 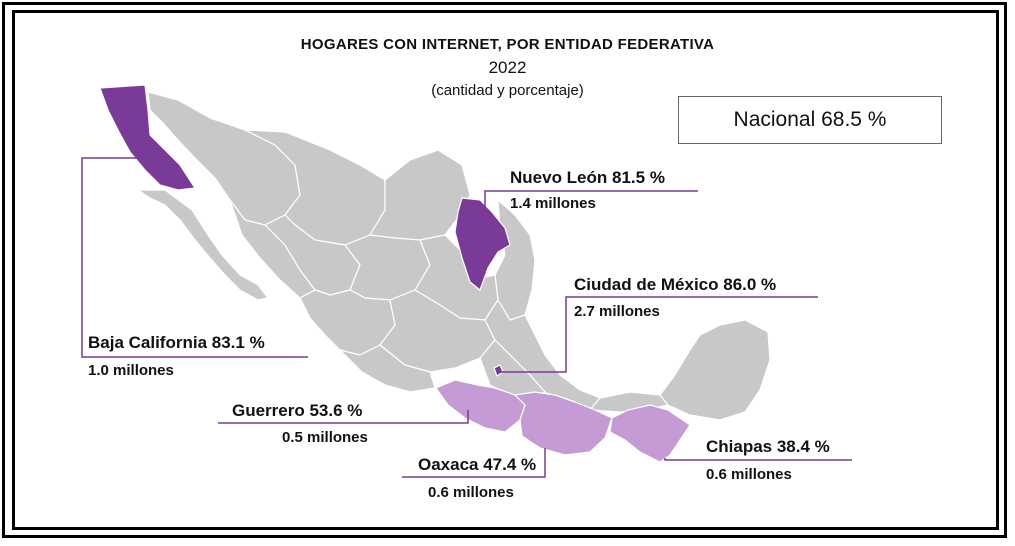 I want to click on state-nuevo-leon, so click(x=482, y=244).